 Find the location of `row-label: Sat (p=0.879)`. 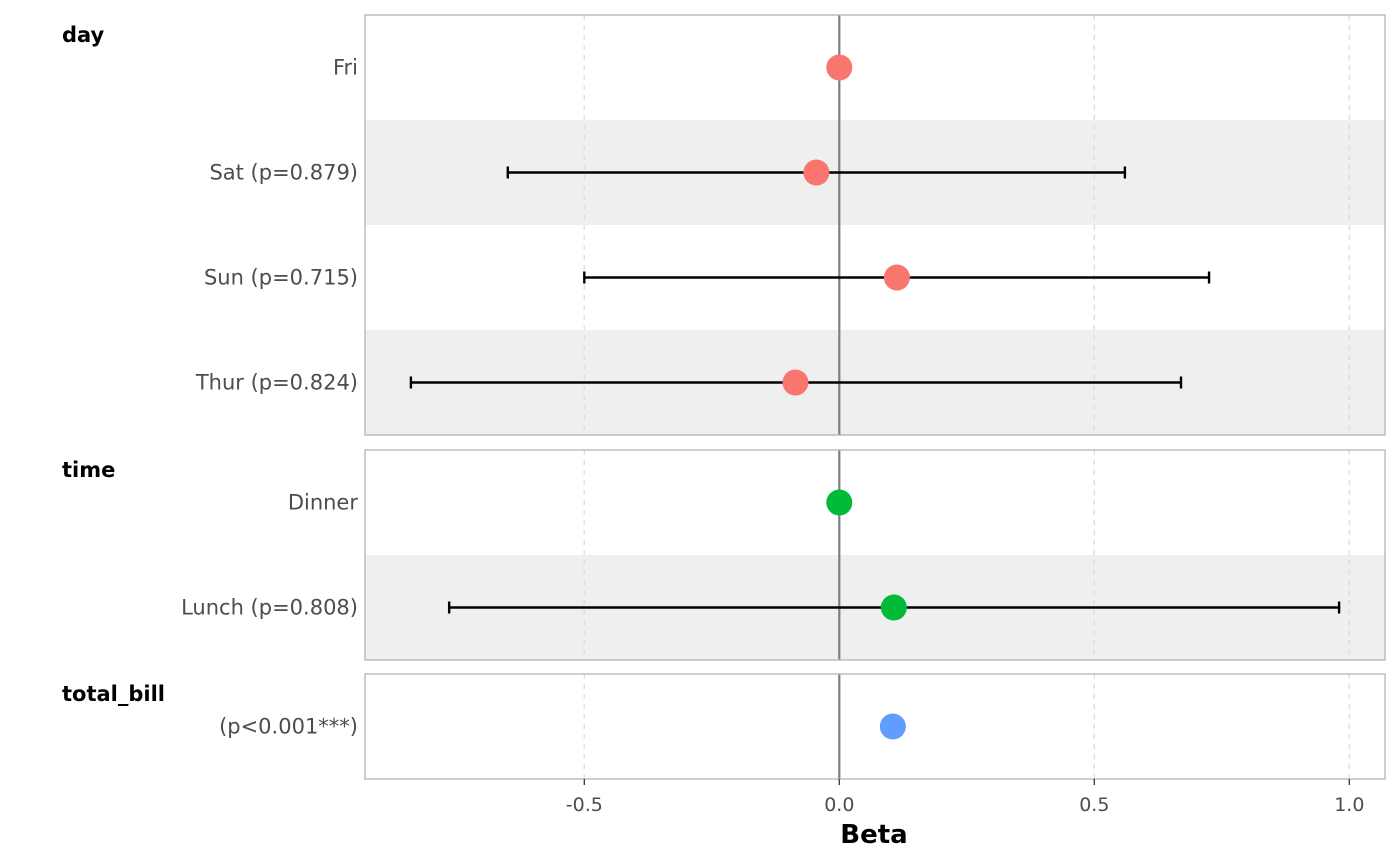

row-label: Sat (p=0.879) is located at coordinates (283, 173).